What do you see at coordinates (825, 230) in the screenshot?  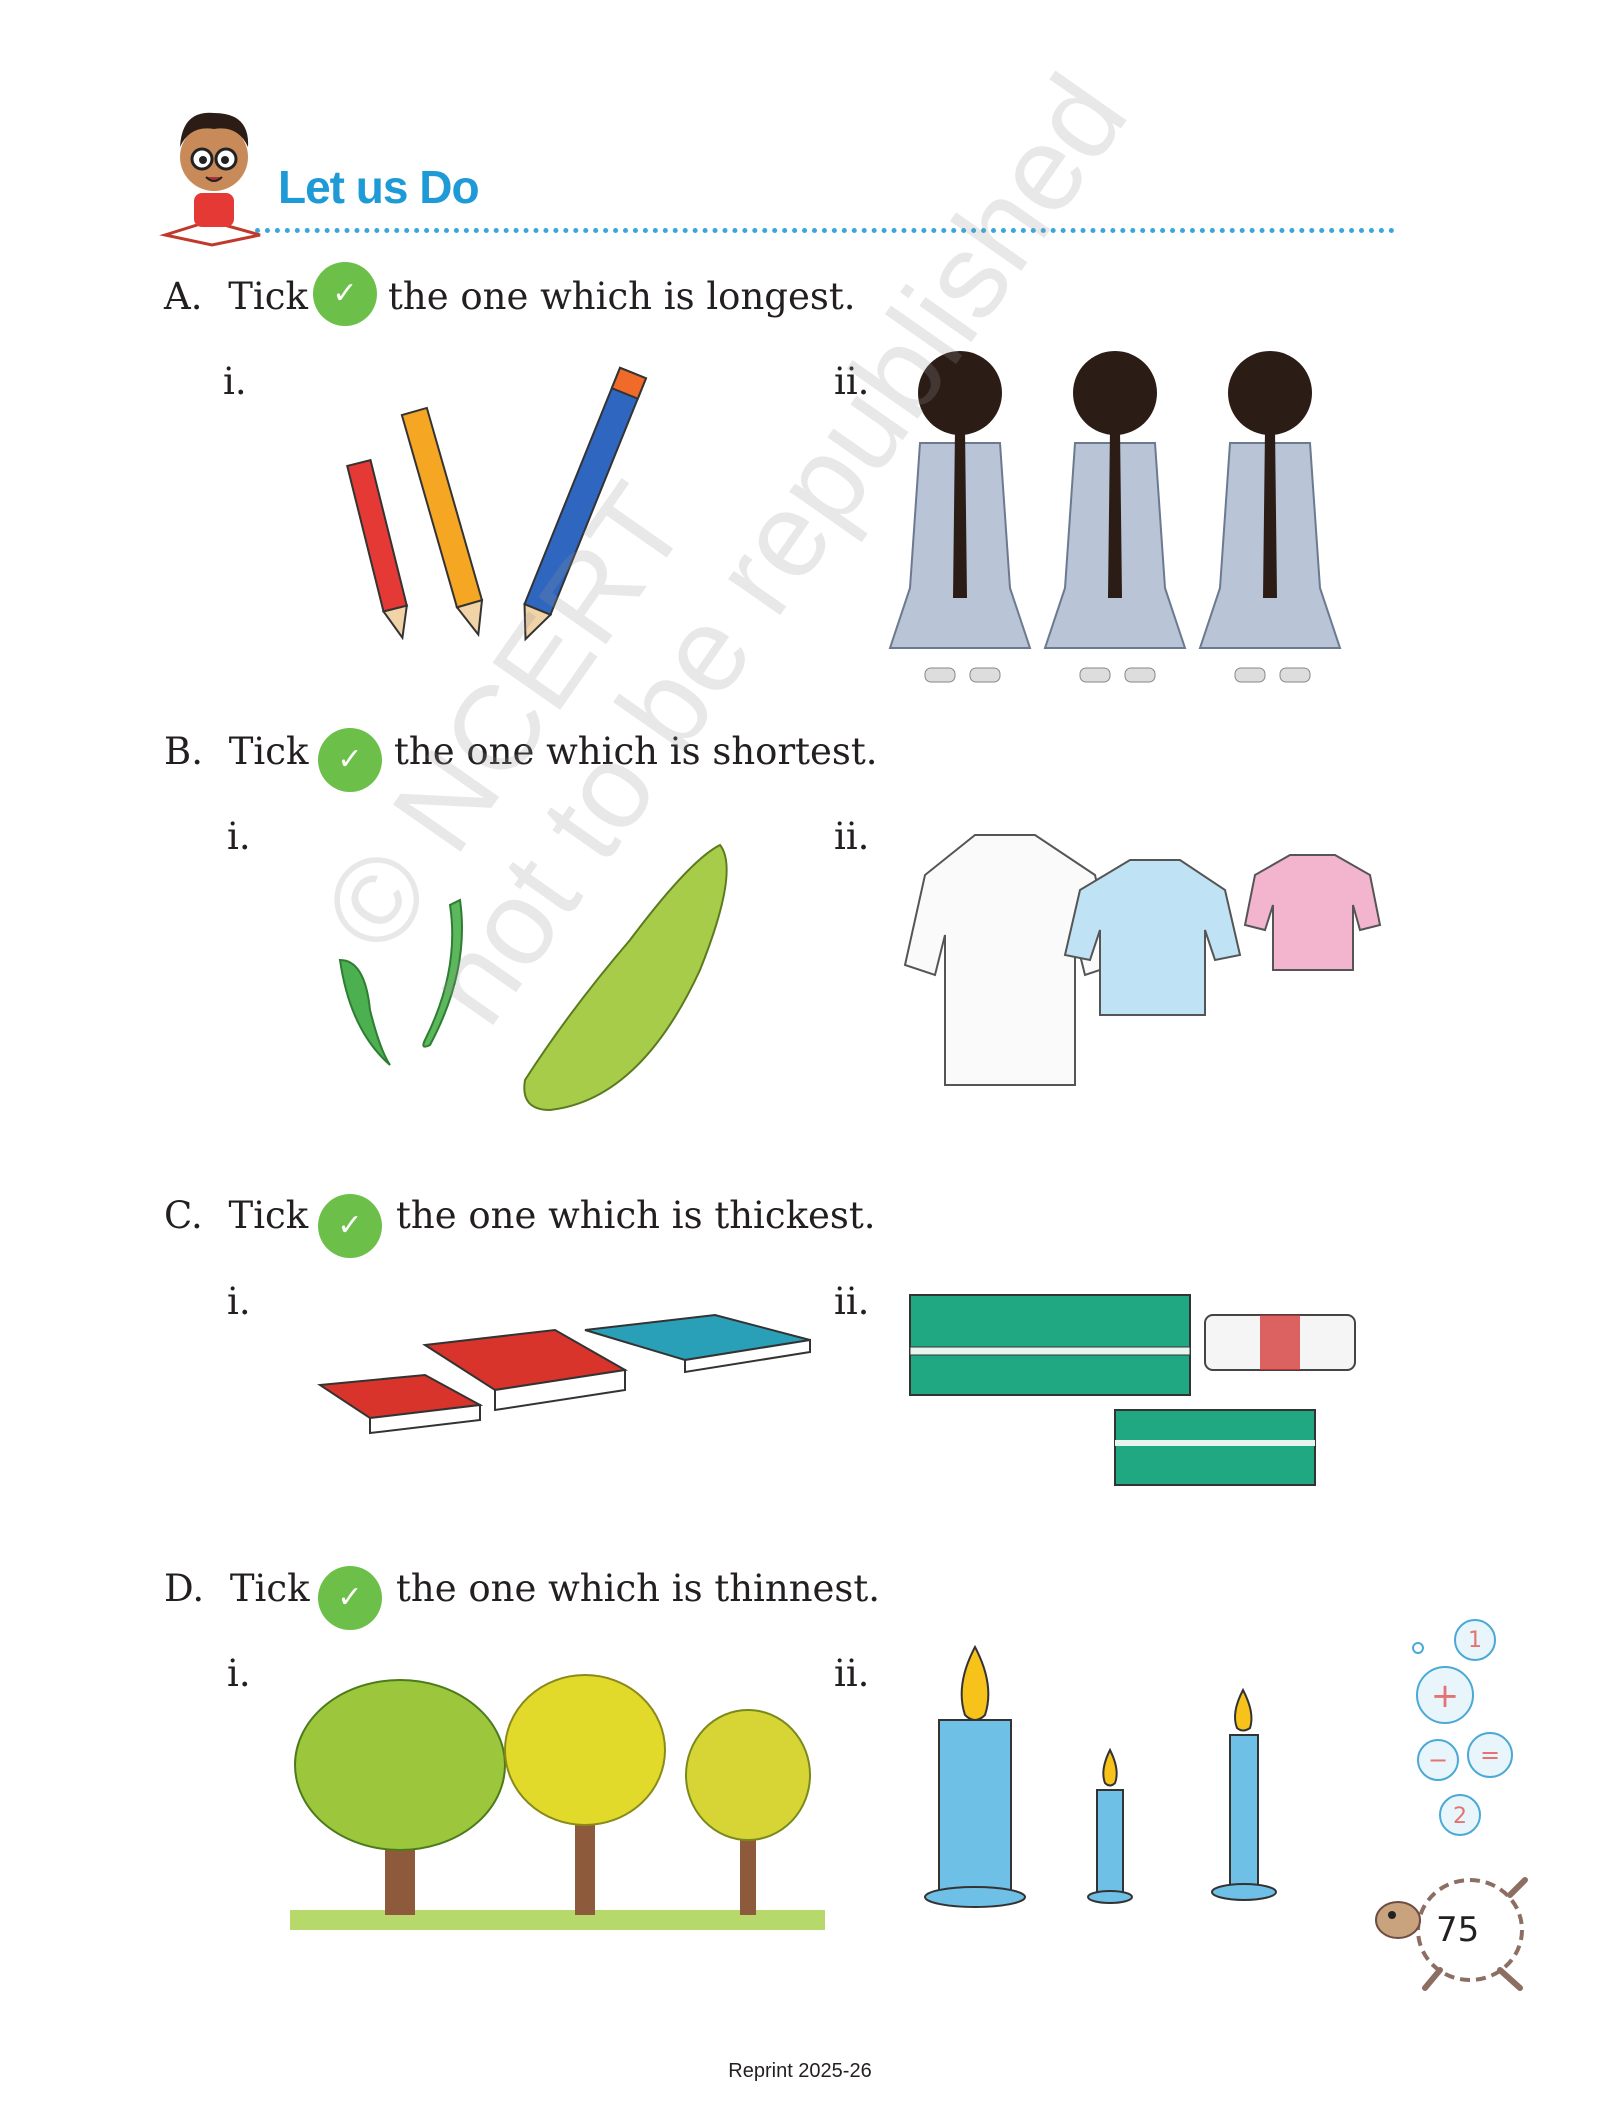 I see `header-divider` at bounding box center [825, 230].